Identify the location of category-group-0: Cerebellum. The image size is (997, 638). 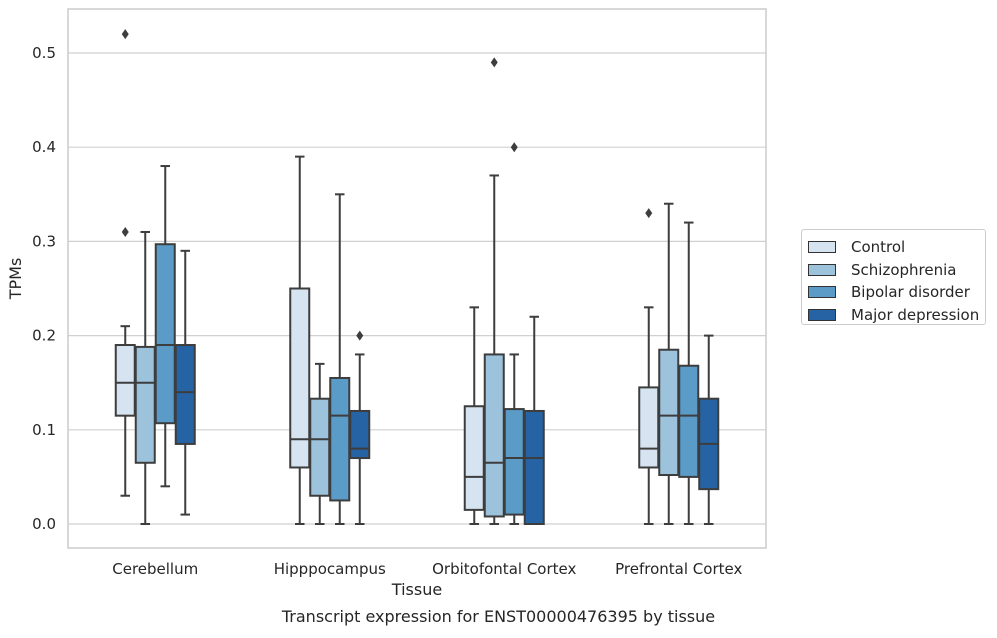
(155, 303).